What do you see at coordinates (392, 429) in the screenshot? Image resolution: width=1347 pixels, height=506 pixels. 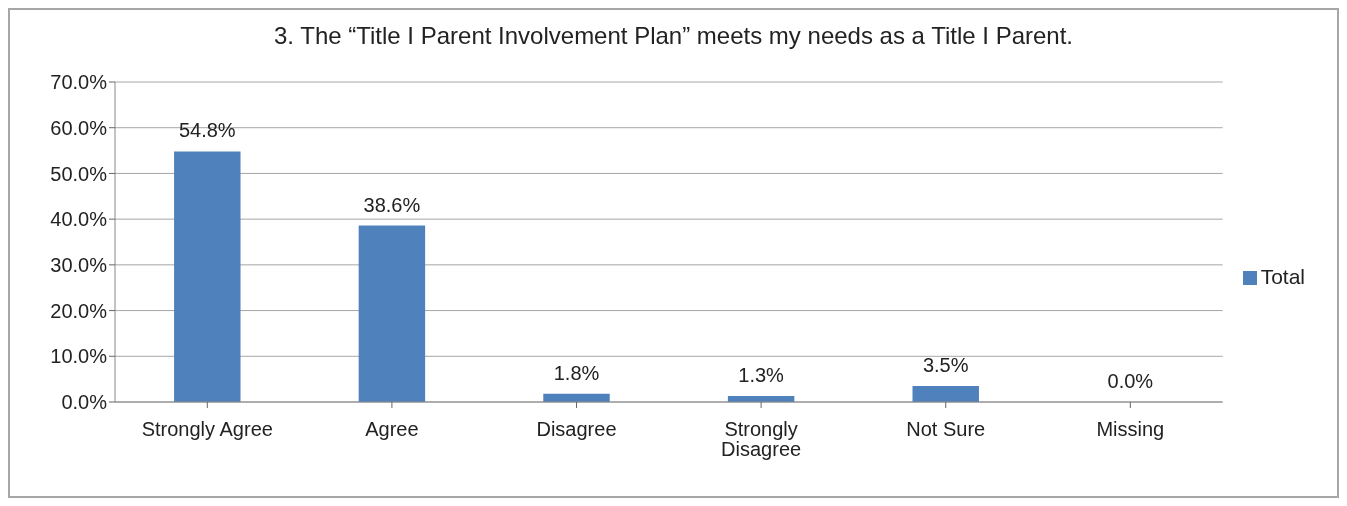 I see `x-tick-label: Agree` at bounding box center [392, 429].